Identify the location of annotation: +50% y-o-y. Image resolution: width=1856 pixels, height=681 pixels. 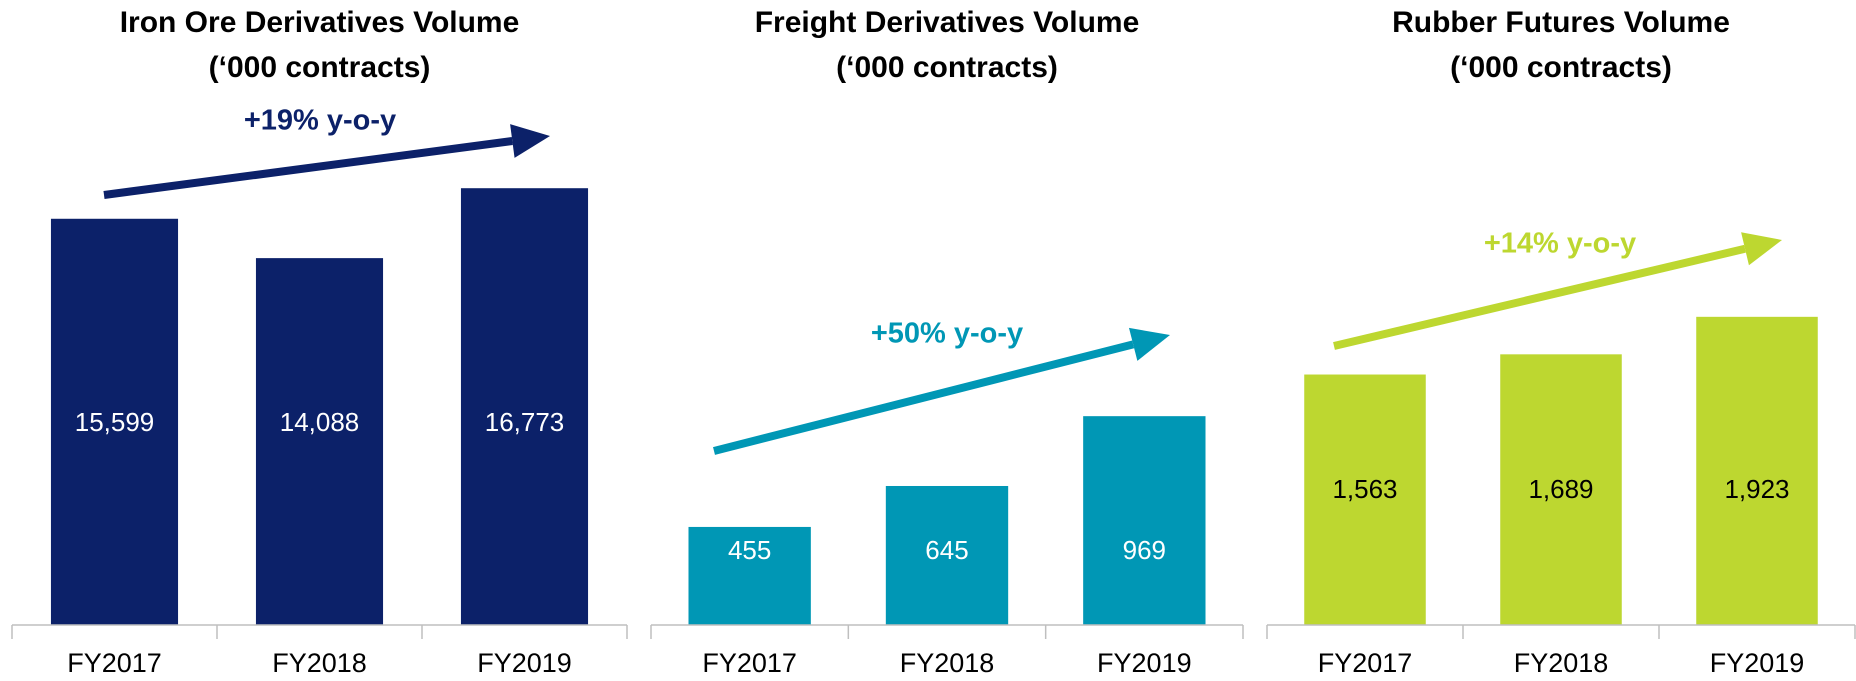
(947, 334).